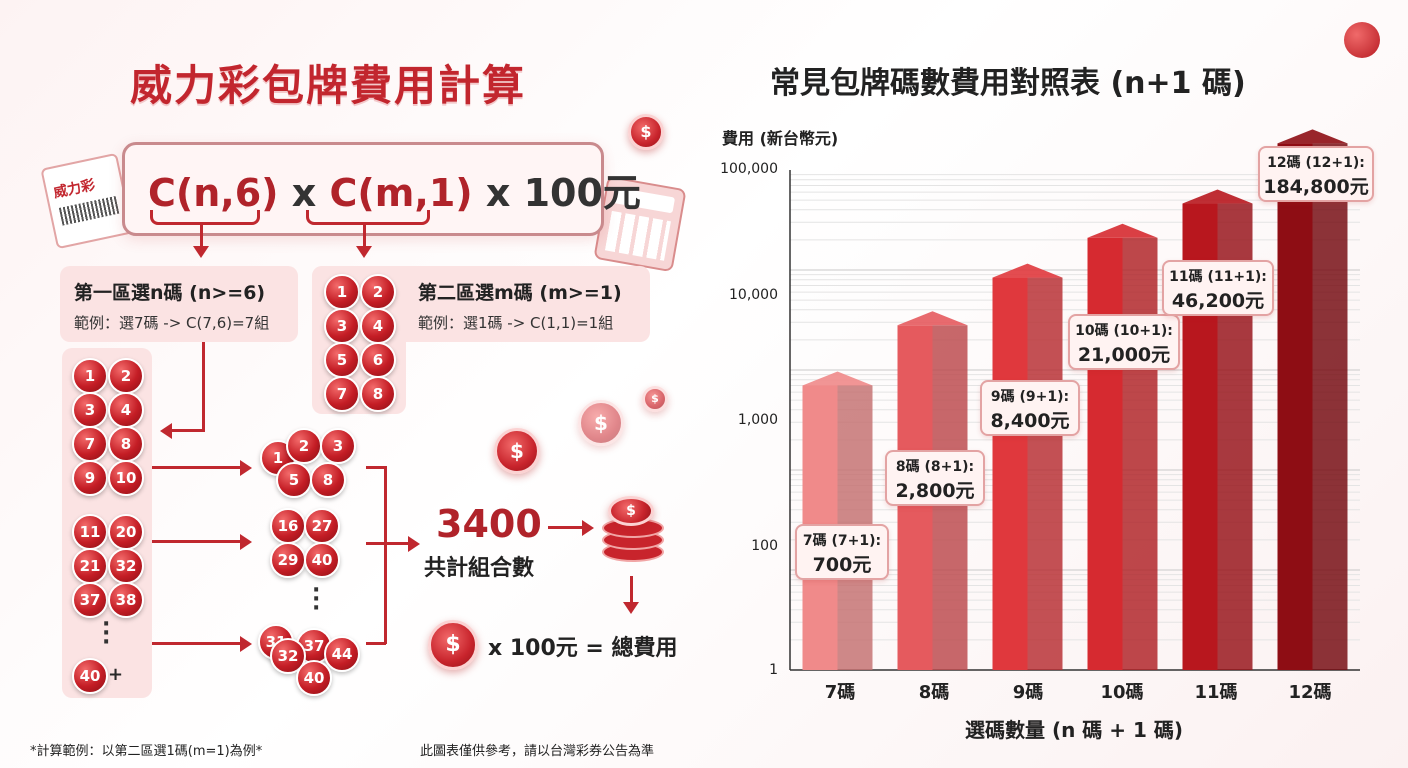 The width and height of the screenshot is (1408, 768). I want to click on formula-box, so click(363, 189).